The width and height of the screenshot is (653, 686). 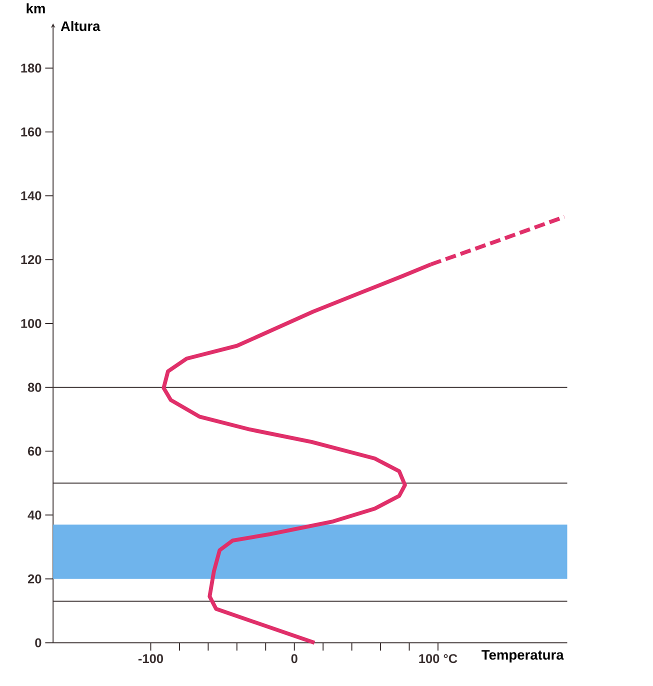 What do you see at coordinates (38, 643) in the screenshot?
I see `y-tick-label: 0` at bounding box center [38, 643].